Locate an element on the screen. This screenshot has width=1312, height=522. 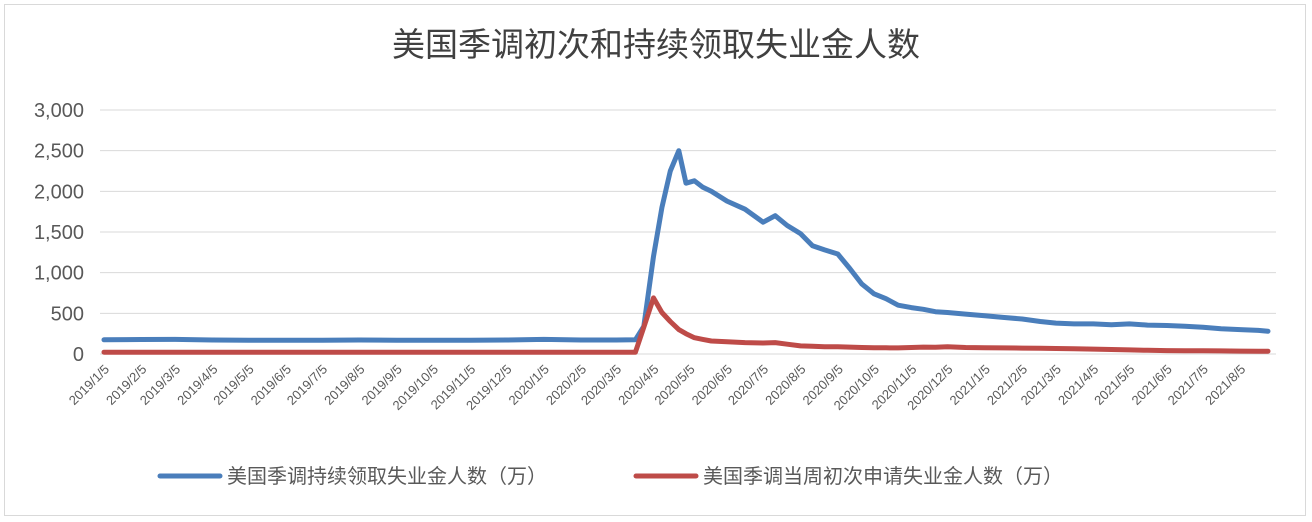
x-tick-label: 2021/5/5 is located at coordinates (1114, 385).